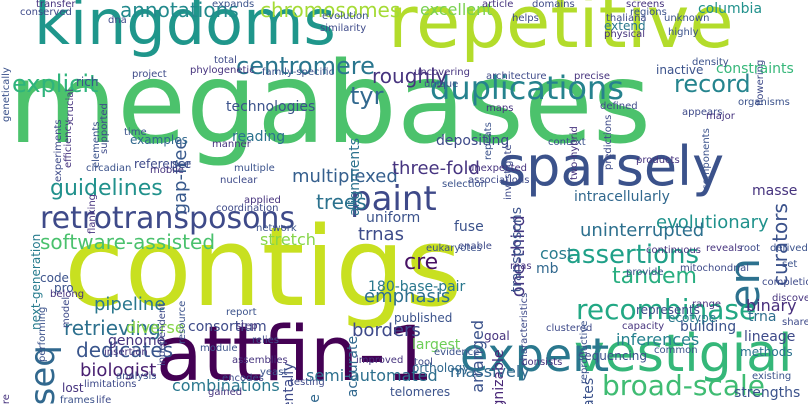 The height and width of the screenshot is (404, 808). I want to click on word-recombinase: recombinase, so click(666, 309).